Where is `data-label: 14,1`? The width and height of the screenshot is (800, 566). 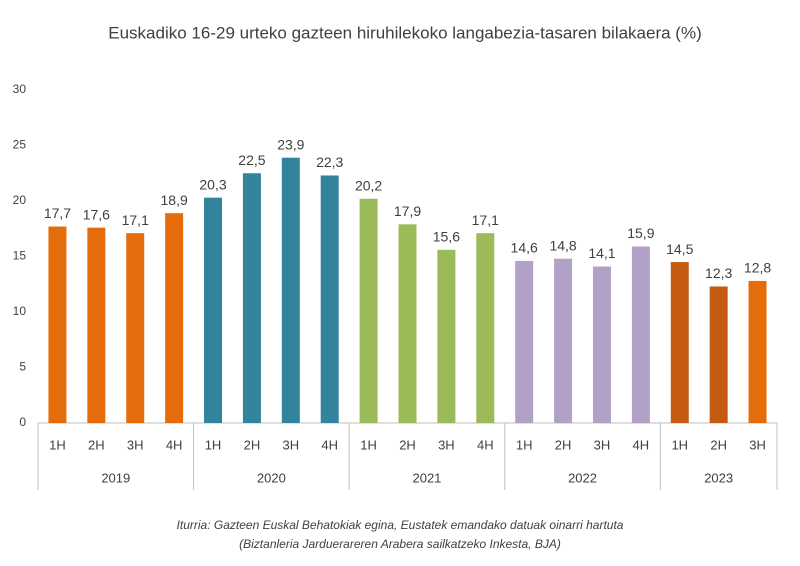 data-label: 14,1 is located at coordinates (601, 253).